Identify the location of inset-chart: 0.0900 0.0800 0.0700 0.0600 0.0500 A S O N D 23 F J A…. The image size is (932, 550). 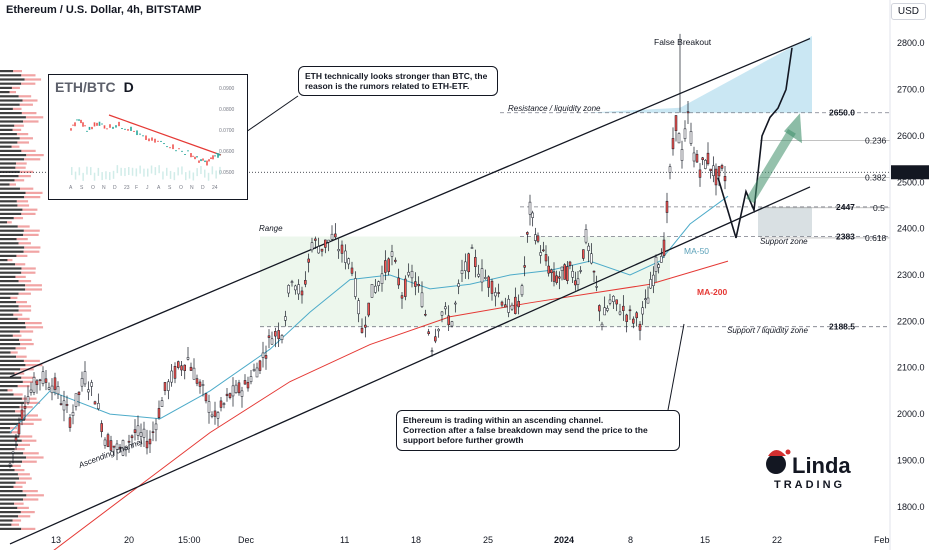
(152, 138).